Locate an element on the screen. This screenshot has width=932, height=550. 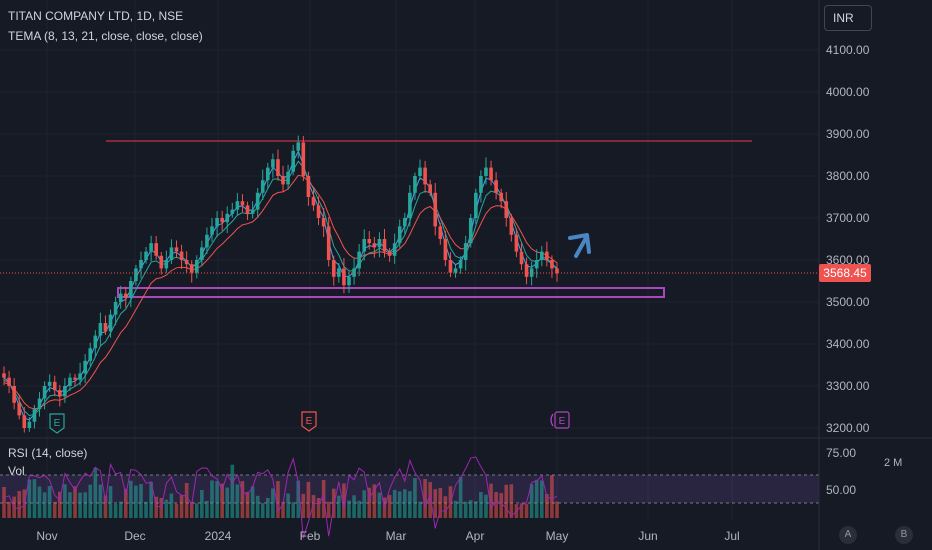
time-tick: Jun is located at coordinates (647, 536).